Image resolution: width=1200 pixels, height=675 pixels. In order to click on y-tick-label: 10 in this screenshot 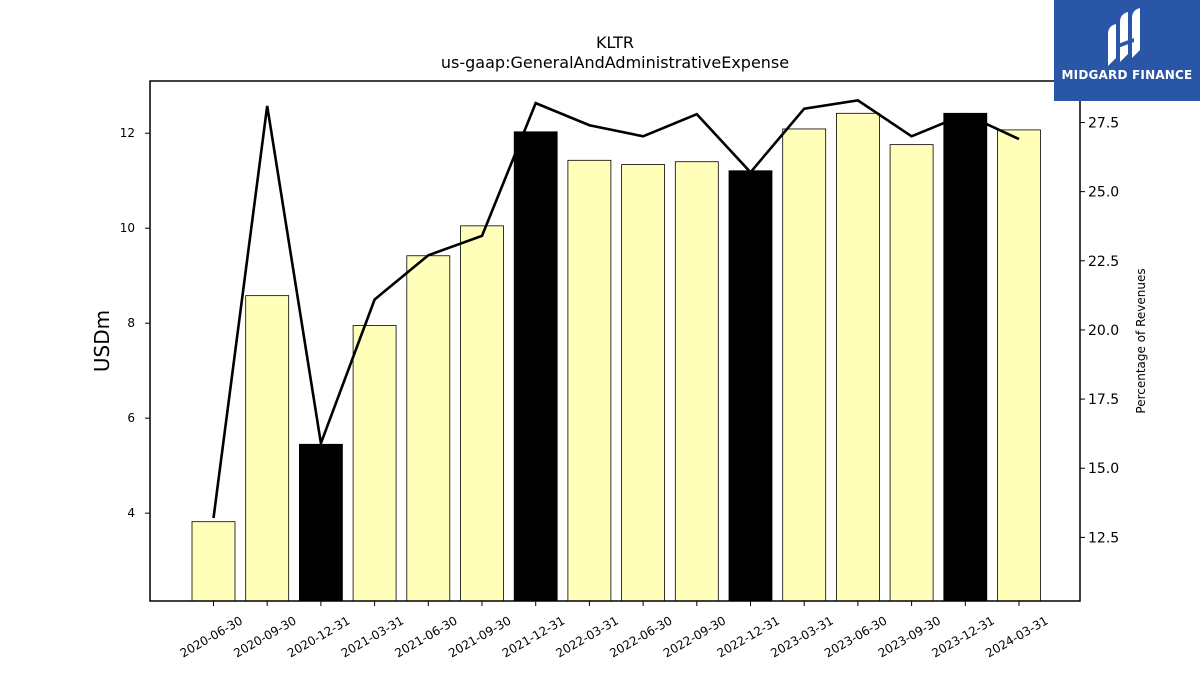, I will do `click(127, 228)`.